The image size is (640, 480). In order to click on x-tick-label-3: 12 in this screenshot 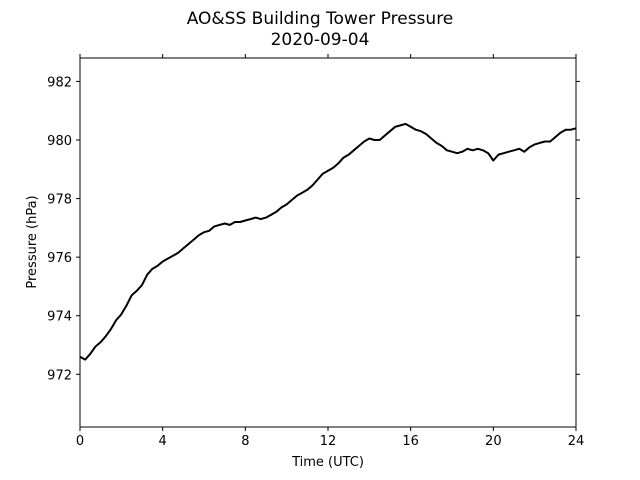, I will do `click(328, 441)`.